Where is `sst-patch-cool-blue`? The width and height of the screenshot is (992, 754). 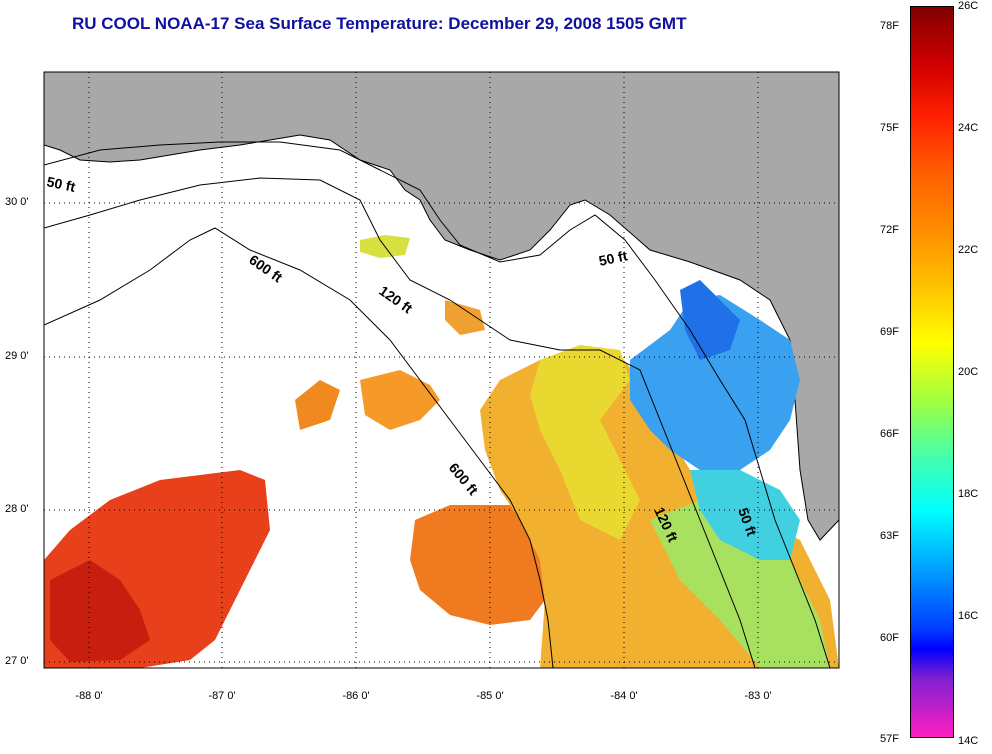
sst-patch-cool-blue is located at coordinates (715, 382).